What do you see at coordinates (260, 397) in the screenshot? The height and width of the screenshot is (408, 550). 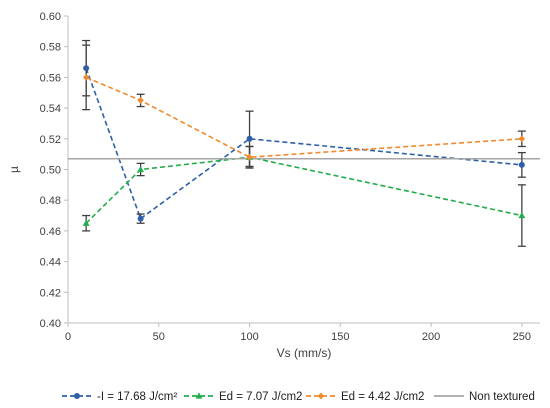 I see `legend-label-1: Ed = 7.07 J/cm2` at bounding box center [260, 397].